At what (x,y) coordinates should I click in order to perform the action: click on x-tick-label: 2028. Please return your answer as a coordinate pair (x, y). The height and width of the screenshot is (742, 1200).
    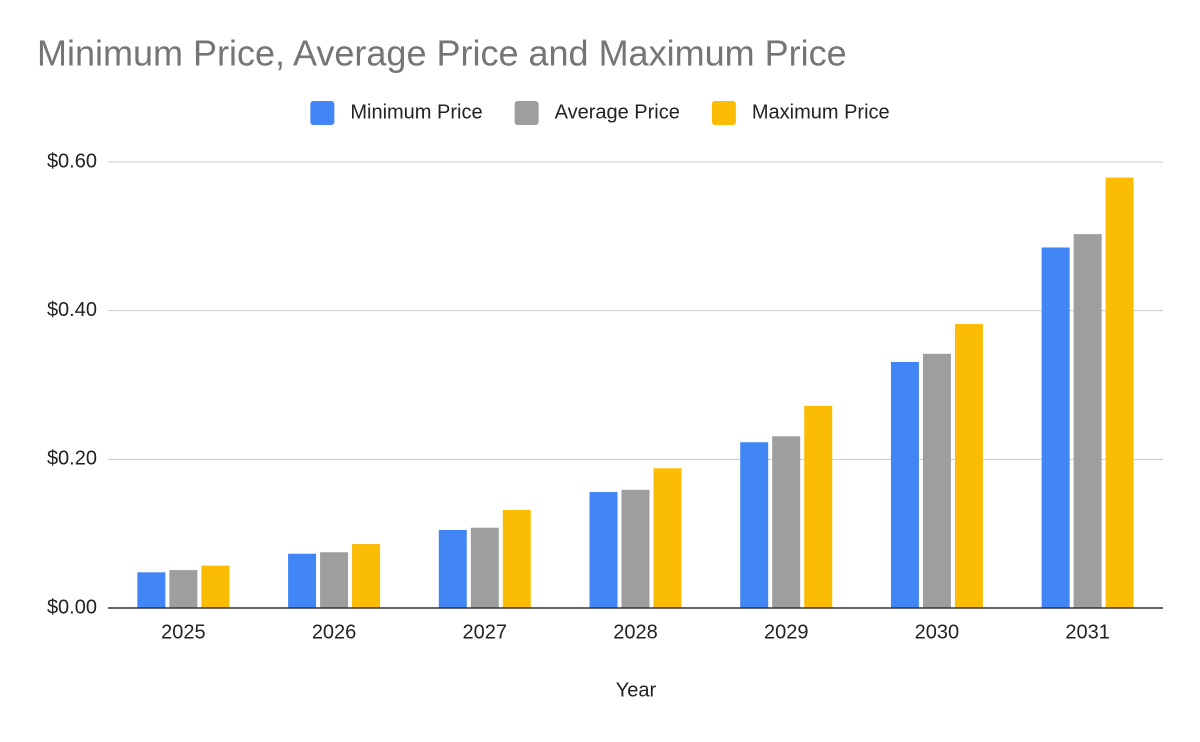
    Looking at the image, I should click on (635, 632).